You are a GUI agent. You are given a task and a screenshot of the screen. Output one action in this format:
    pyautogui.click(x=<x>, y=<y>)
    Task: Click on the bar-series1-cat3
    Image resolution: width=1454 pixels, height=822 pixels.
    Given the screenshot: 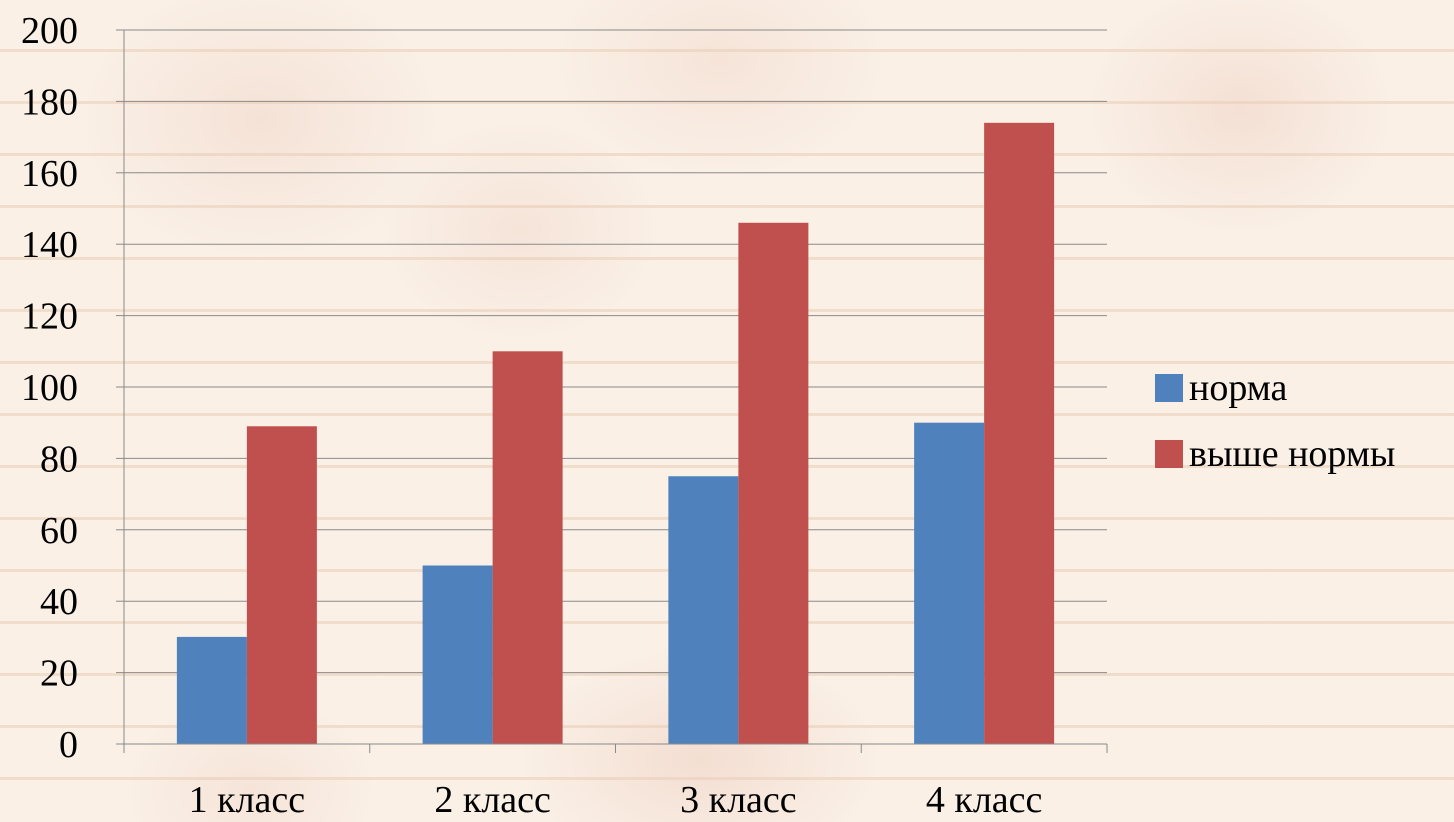 What is the action you would take?
    pyautogui.click(x=1019, y=433)
    